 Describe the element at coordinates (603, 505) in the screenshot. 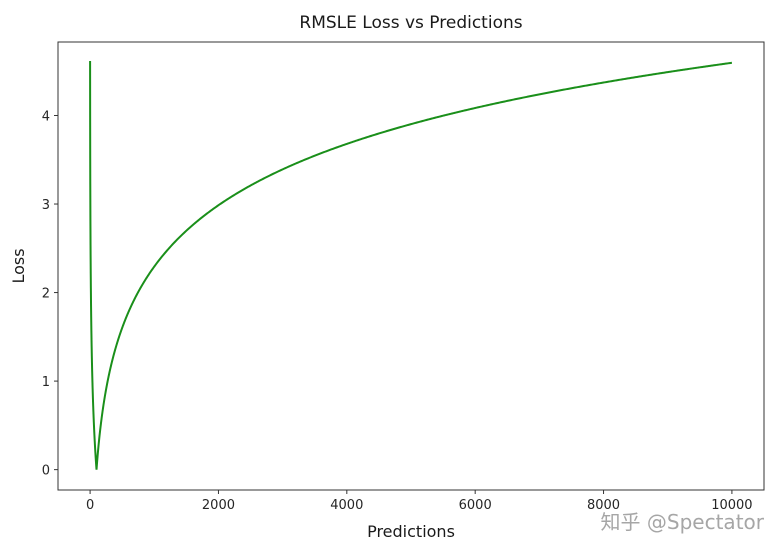

I see `x-tick-label: 8000` at that location.